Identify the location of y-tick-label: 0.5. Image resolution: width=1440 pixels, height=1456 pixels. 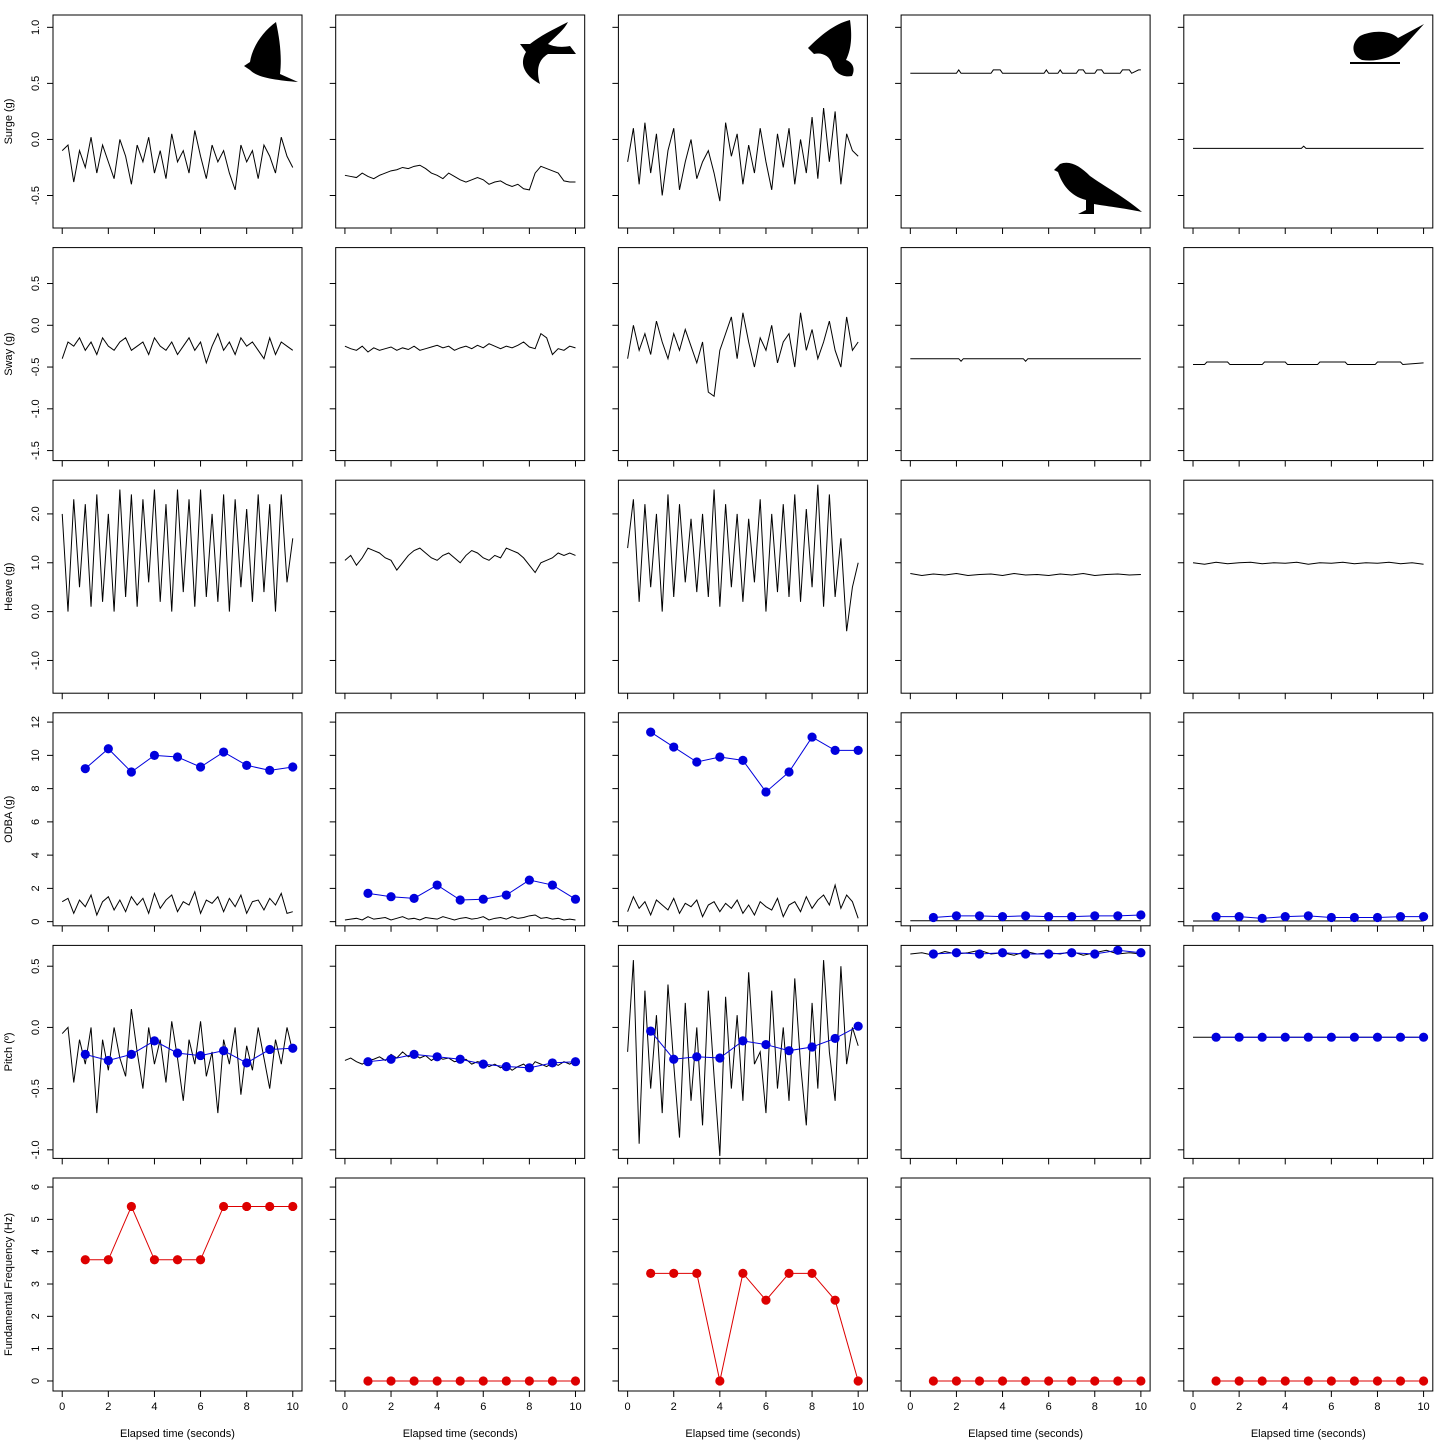
(36, 966).